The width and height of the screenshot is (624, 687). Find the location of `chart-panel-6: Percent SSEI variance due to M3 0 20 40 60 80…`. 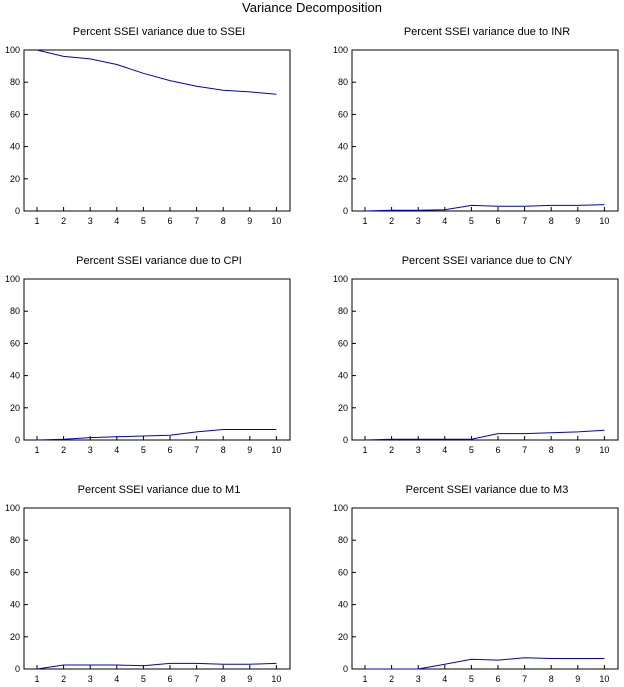

chart-panel-6: Percent SSEI variance due to M3 0 20 40 60 80… is located at coordinates (476, 584).